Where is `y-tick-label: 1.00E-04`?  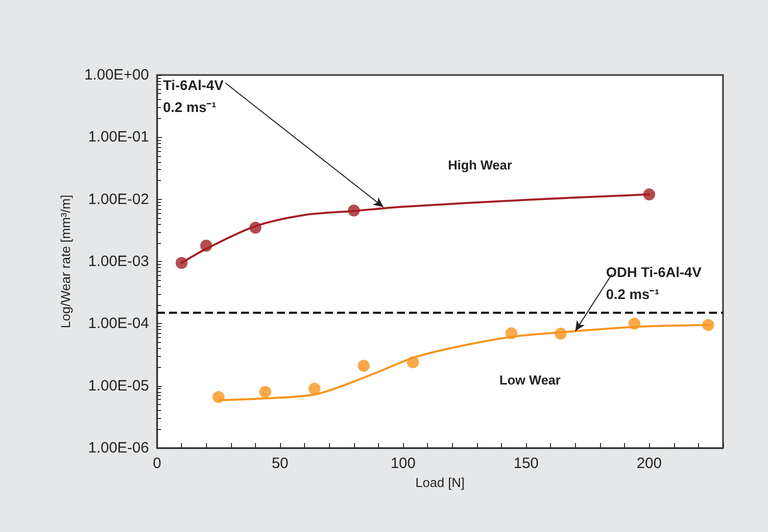
y-tick-label: 1.00E-04 is located at coordinates (118, 323).